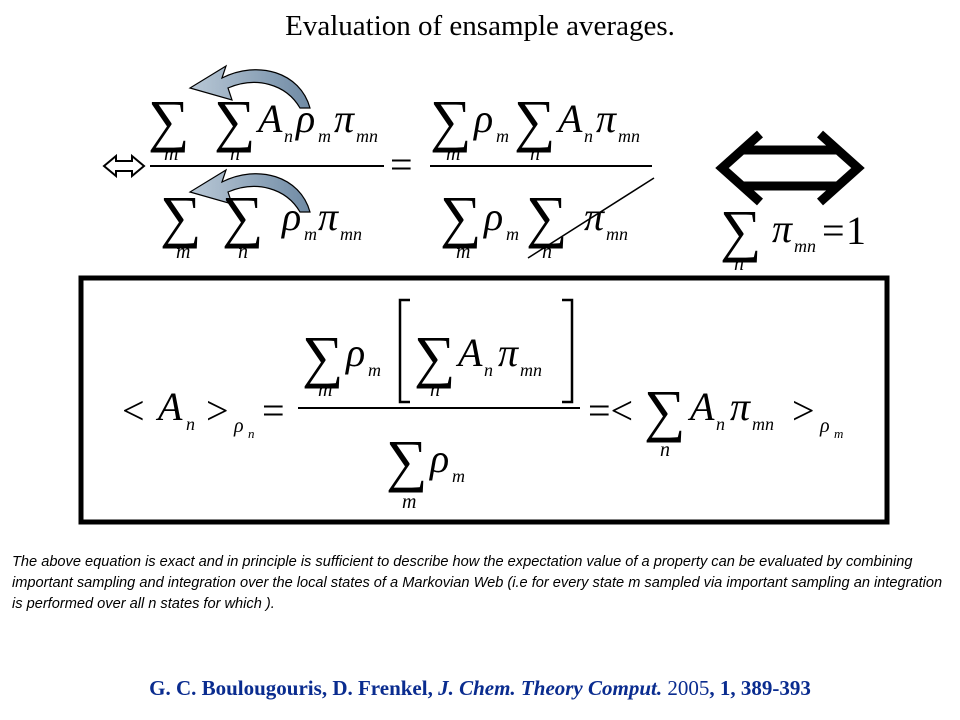  Describe the element at coordinates (856, 230) in the screenshot. I see `number-one: 1` at that location.